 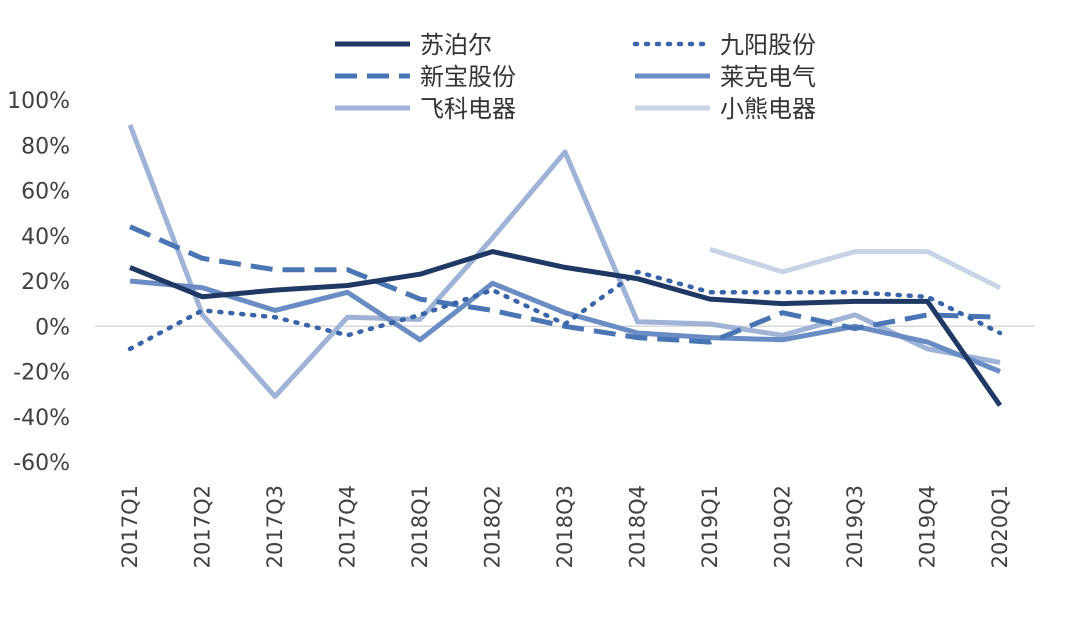 I want to click on y-tick-label: -60%, so click(x=41, y=463).